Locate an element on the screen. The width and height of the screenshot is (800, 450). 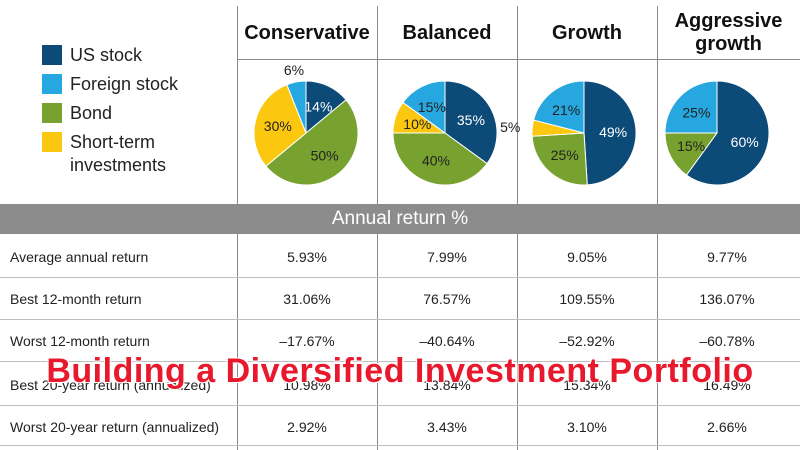
legend-label: Bond is located at coordinates (91, 113).